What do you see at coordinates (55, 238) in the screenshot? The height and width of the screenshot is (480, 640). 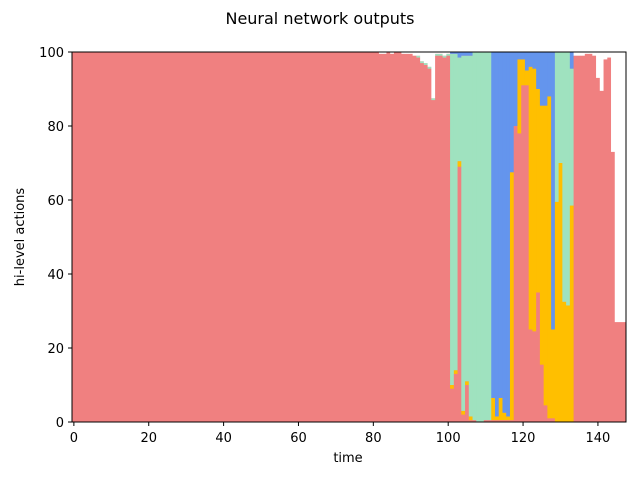 I see `y-axis: 0 20 40 60 80 100` at bounding box center [55, 238].